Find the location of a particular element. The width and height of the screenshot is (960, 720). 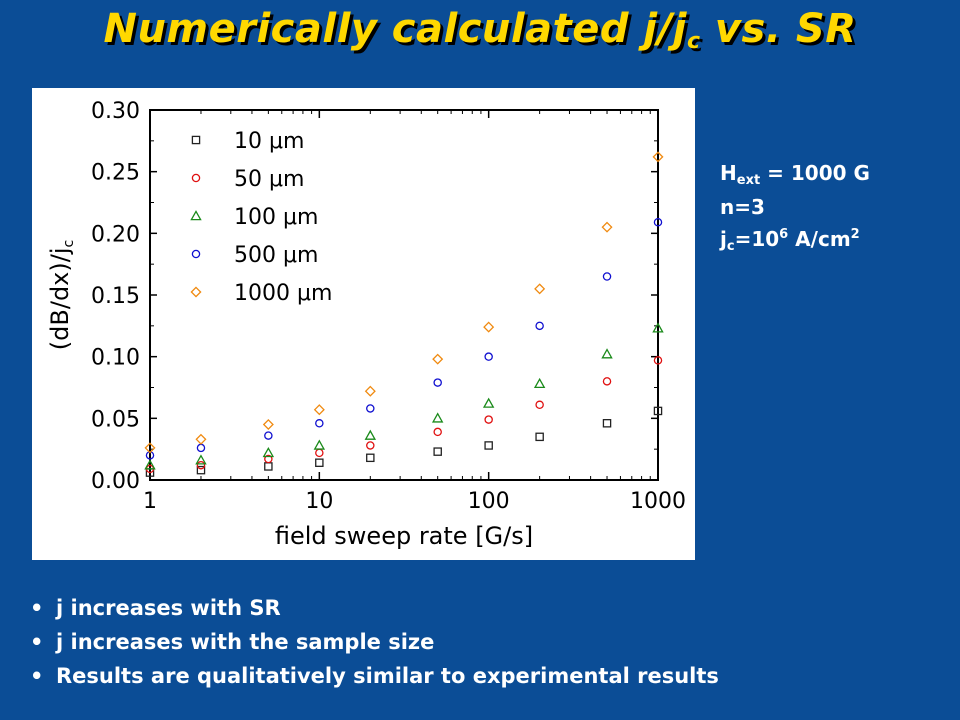

title-sub: c is located at coordinates (693, 41).